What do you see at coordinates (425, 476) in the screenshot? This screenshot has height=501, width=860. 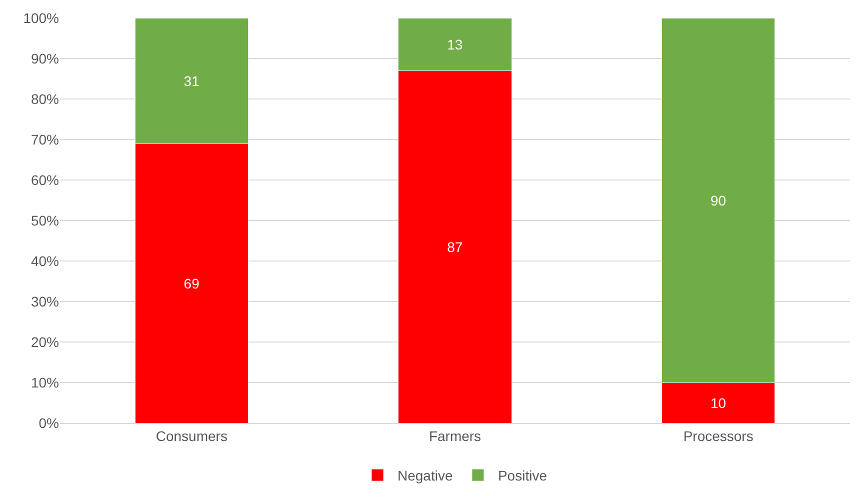 I see `legend-label: Negative` at bounding box center [425, 476].